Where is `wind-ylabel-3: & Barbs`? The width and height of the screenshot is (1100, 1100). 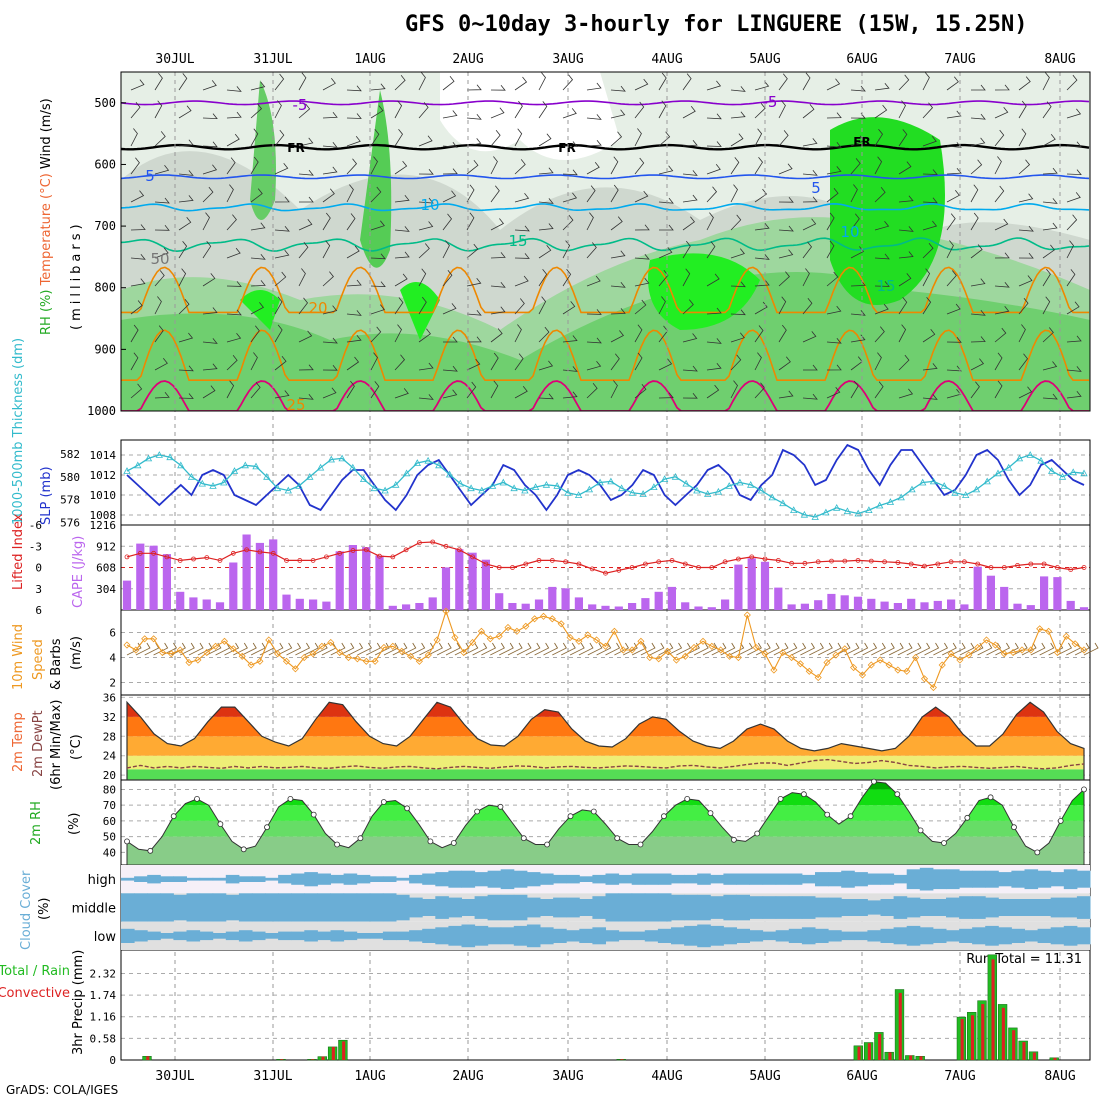
wind-ylabel-3: & Barbs is located at coordinates (56, 664).